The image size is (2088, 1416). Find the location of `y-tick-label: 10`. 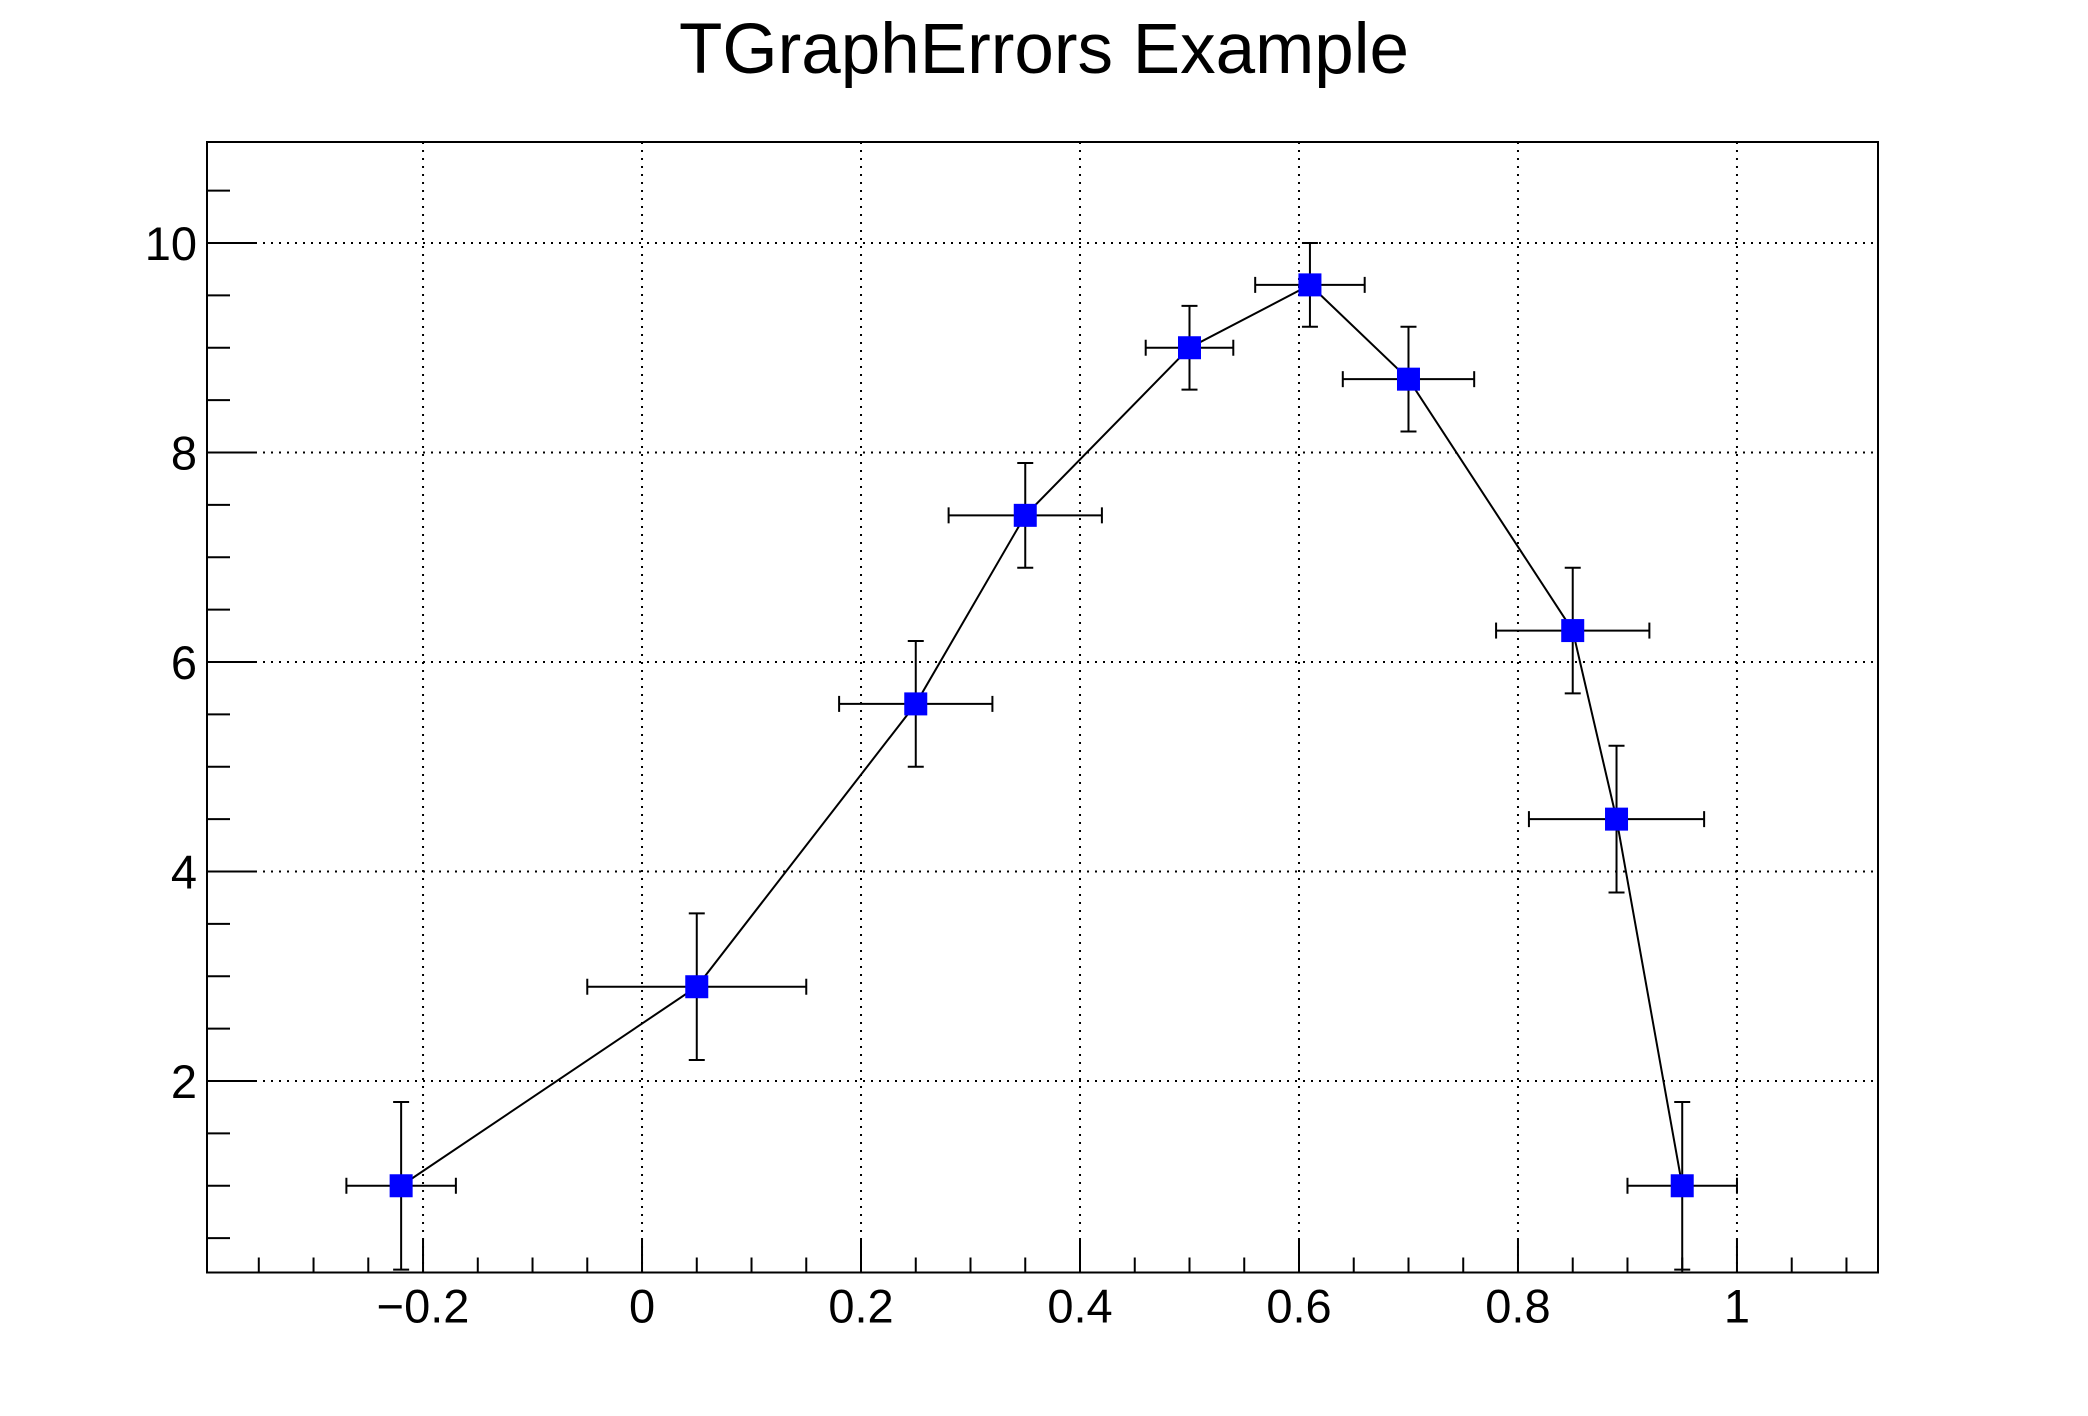

y-tick-label: 10 is located at coordinates (171, 243).